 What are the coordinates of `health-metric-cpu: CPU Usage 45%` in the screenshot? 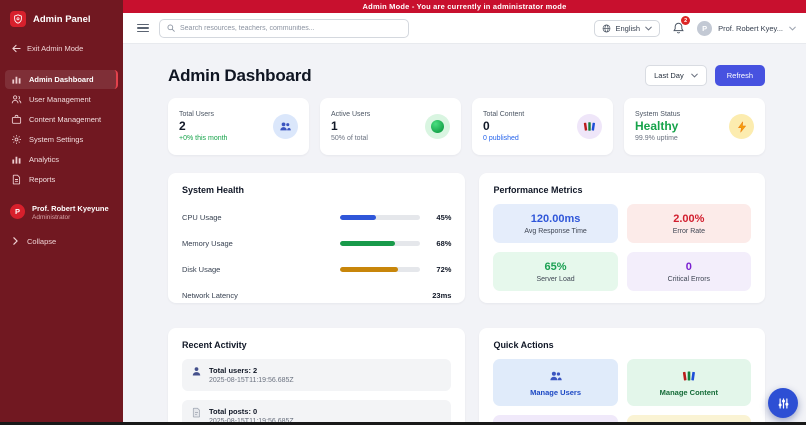 It's located at (317, 217).